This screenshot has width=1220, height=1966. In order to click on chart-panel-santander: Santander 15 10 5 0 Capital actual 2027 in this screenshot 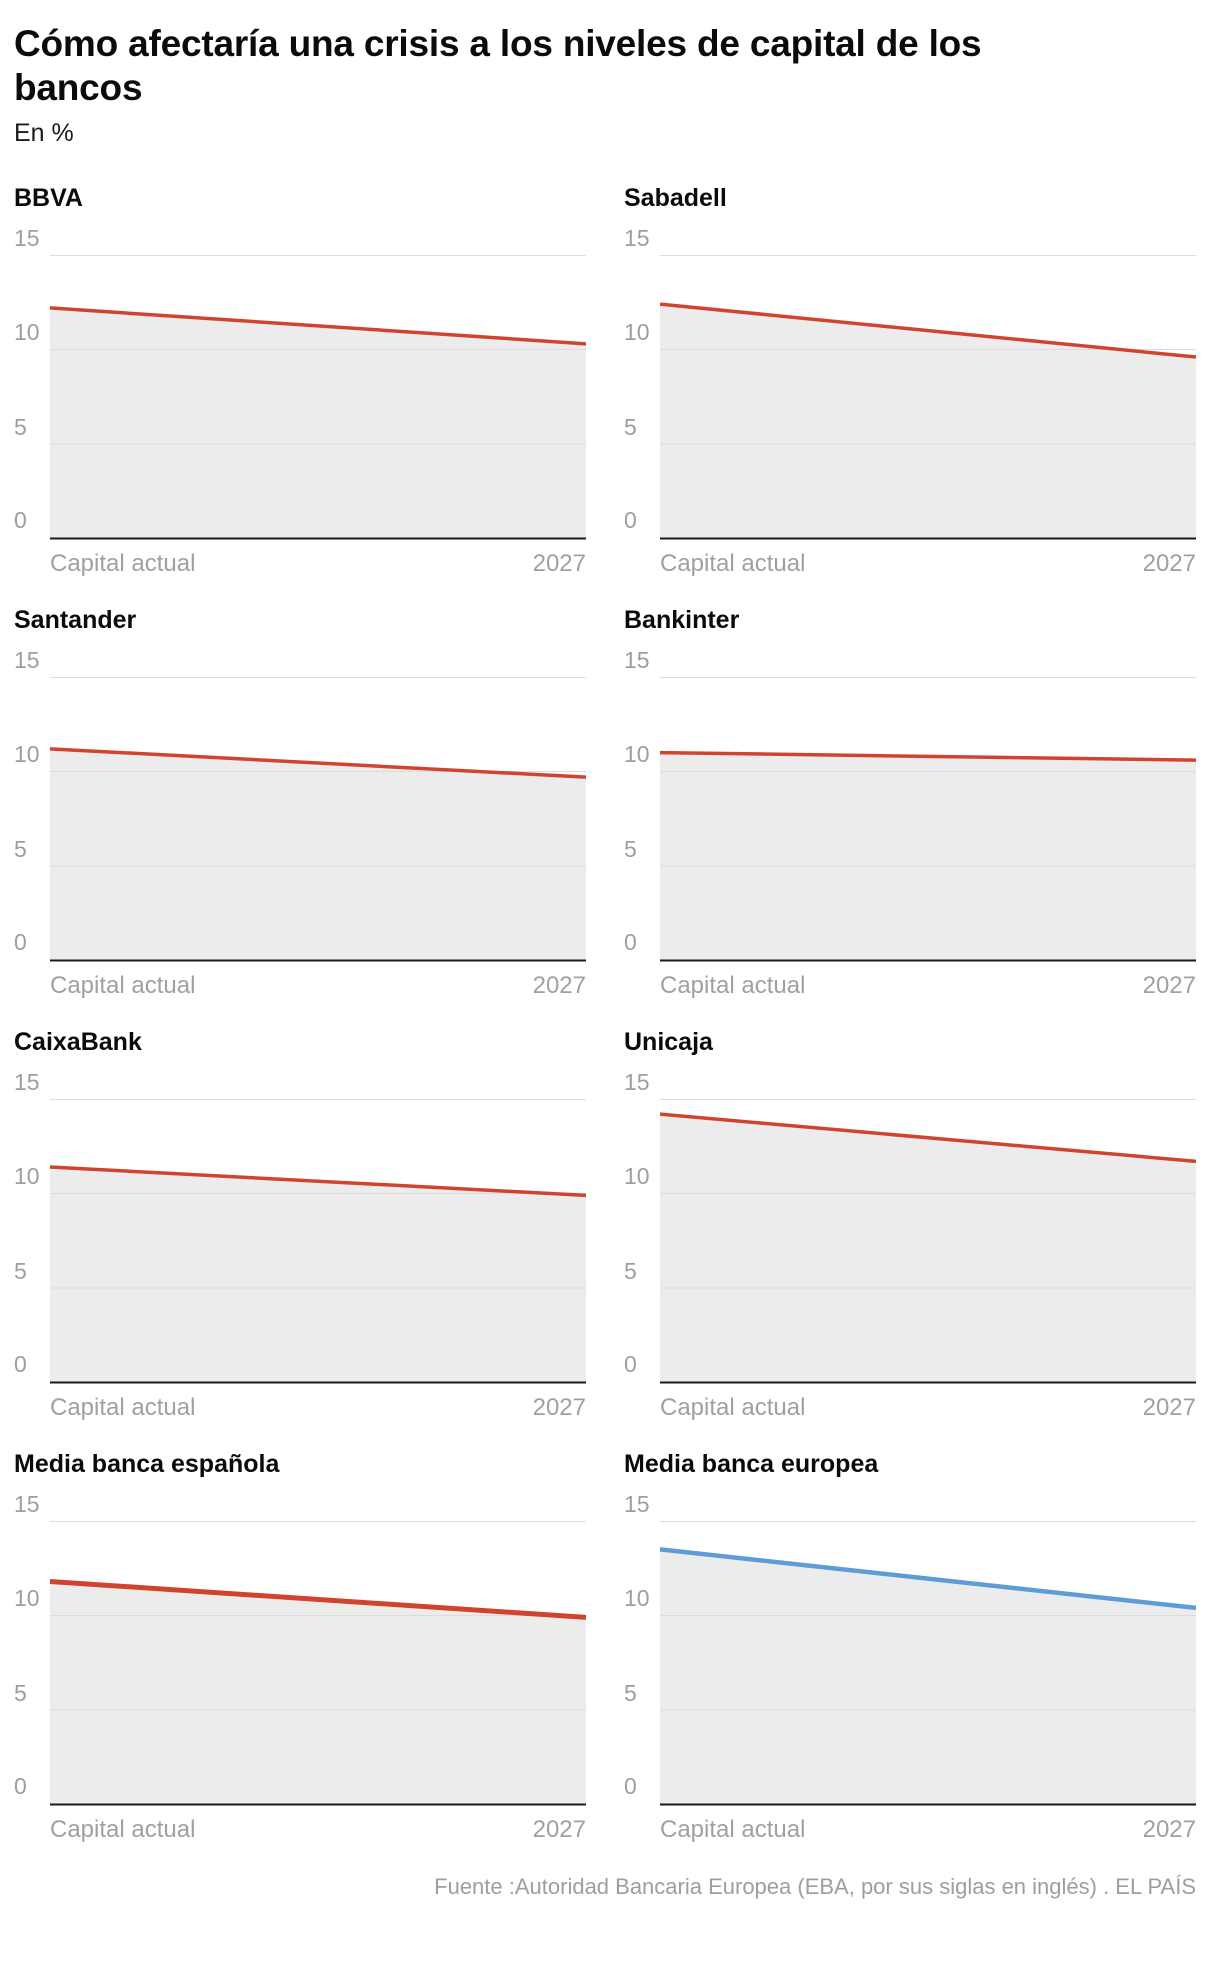, I will do `click(300, 789)`.